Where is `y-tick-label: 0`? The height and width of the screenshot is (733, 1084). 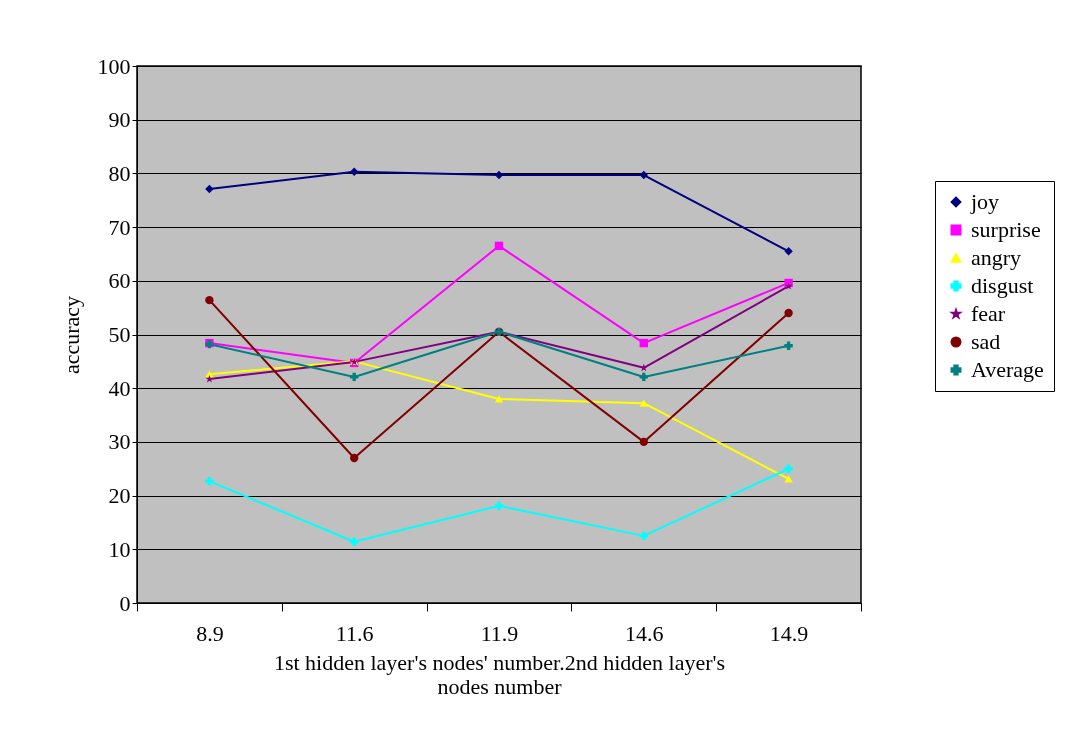 y-tick-label: 0 is located at coordinates (125, 603).